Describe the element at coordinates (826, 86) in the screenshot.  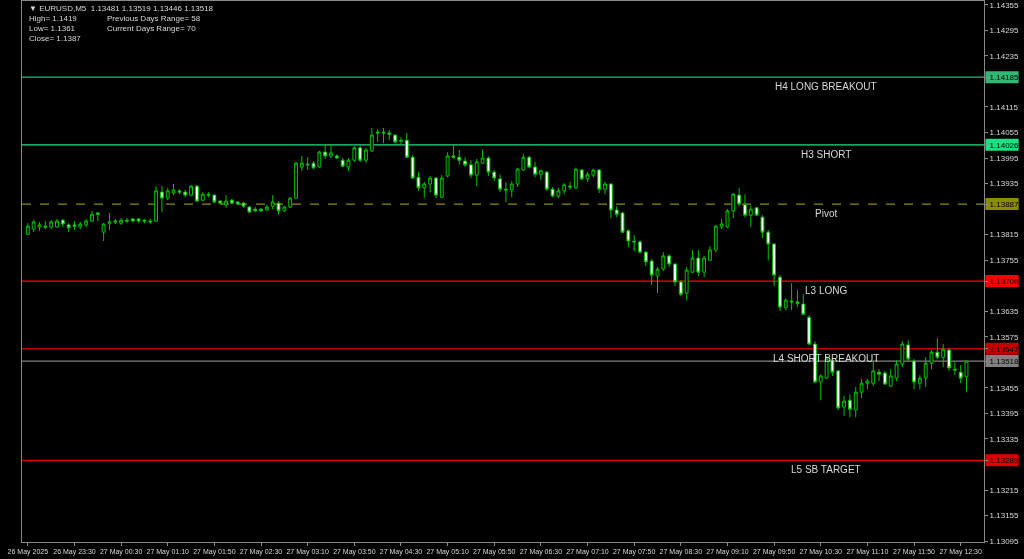
I see `ref-line-label: H4 LONG BREAKOUT` at that location.